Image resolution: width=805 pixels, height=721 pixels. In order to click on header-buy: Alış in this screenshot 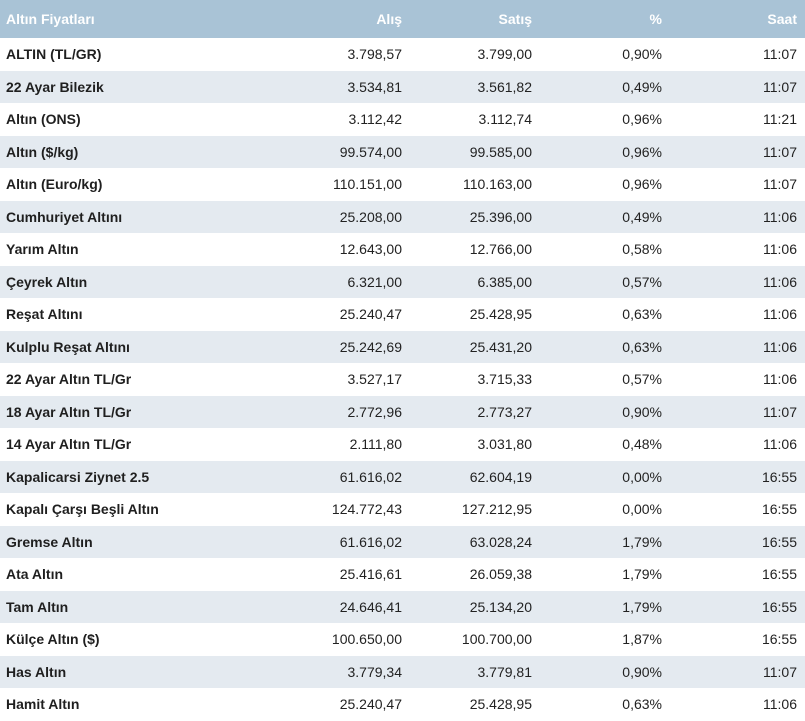, I will do `click(345, 19)`.